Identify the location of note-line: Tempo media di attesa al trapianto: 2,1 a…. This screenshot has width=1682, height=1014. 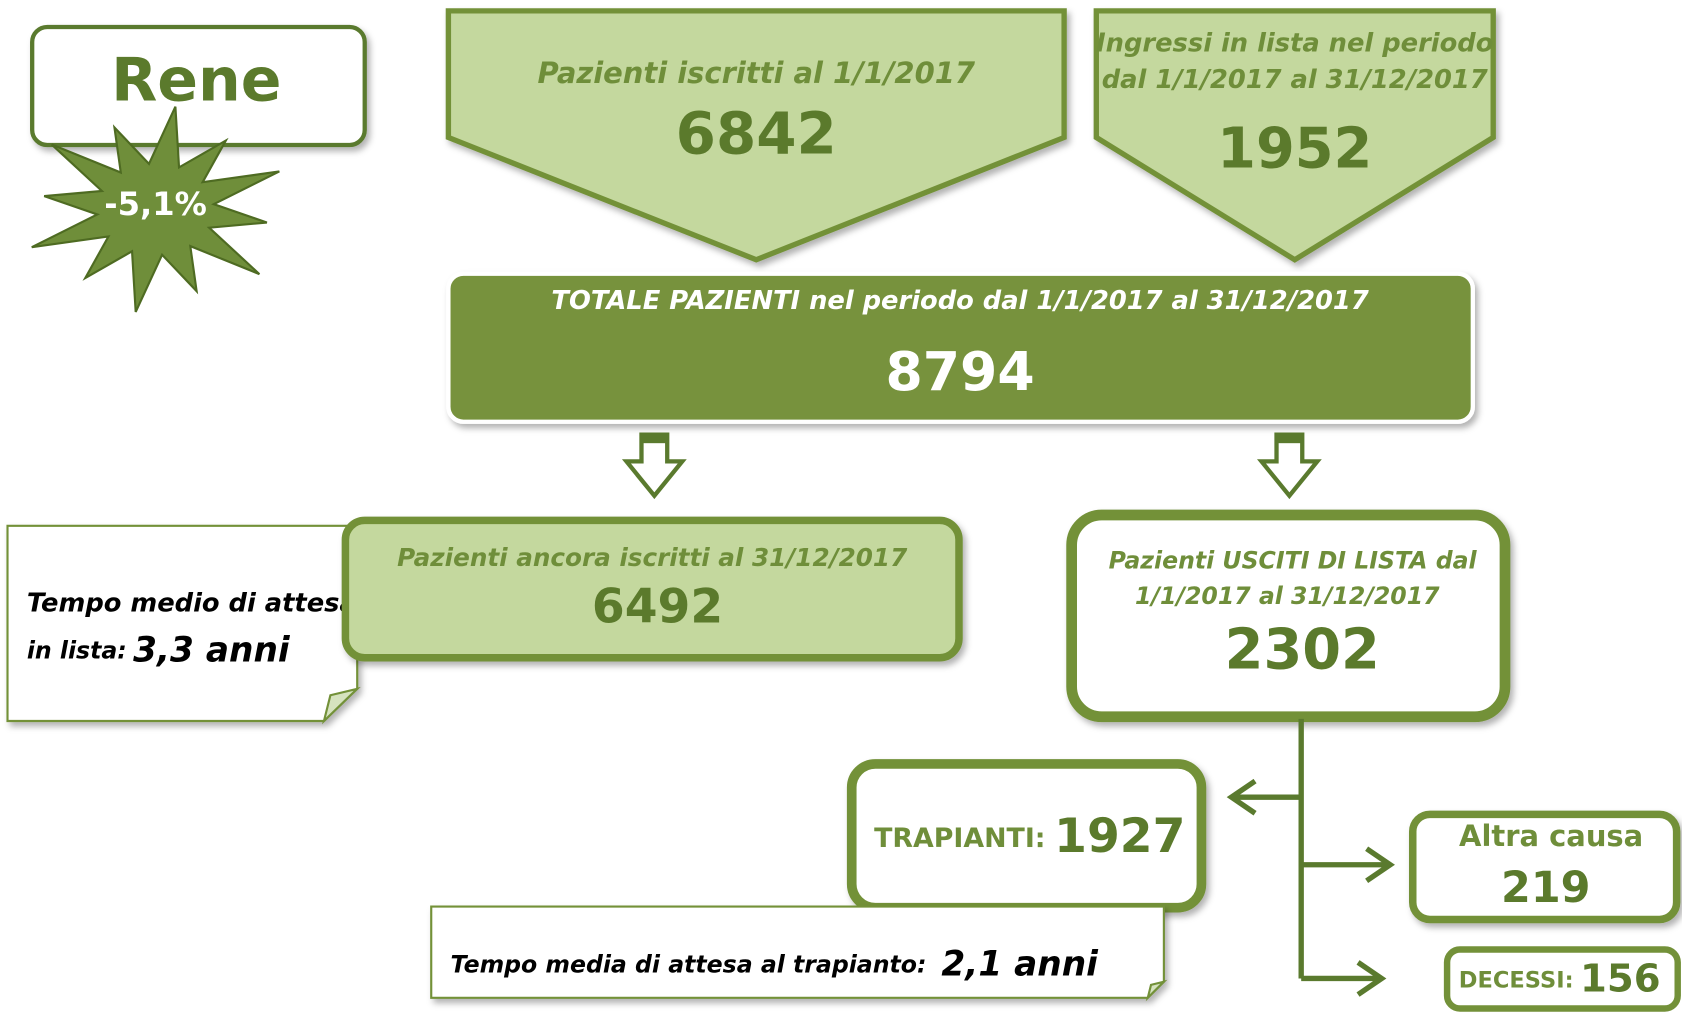
(775, 964).